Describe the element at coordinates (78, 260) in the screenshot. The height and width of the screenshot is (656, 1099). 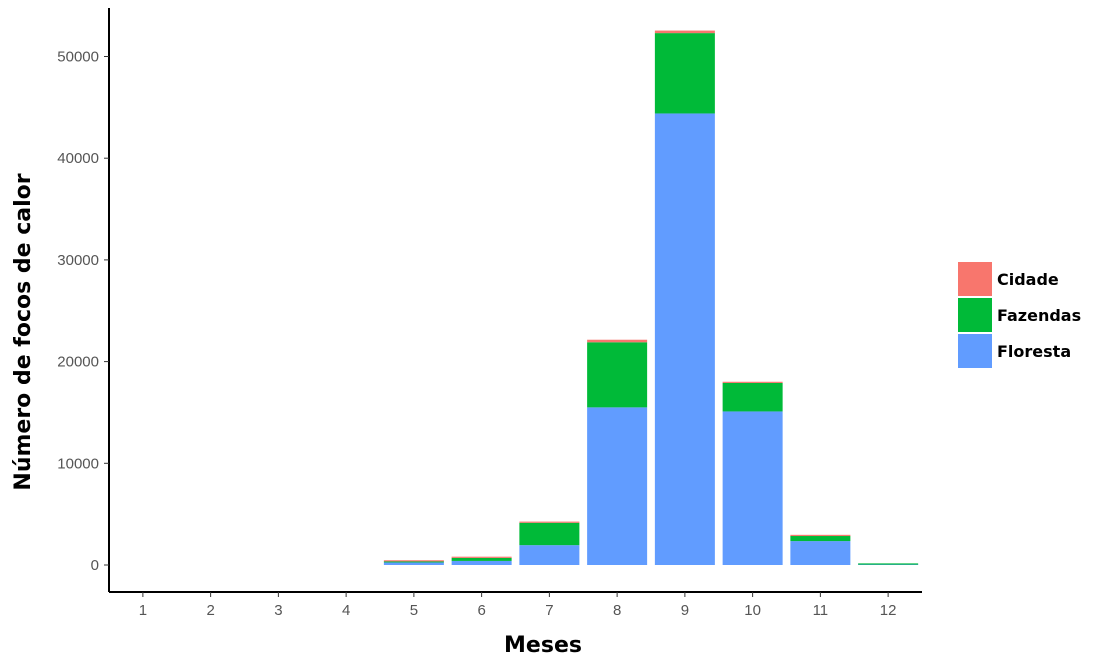
I see `y-tick-label: 30000` at that location.